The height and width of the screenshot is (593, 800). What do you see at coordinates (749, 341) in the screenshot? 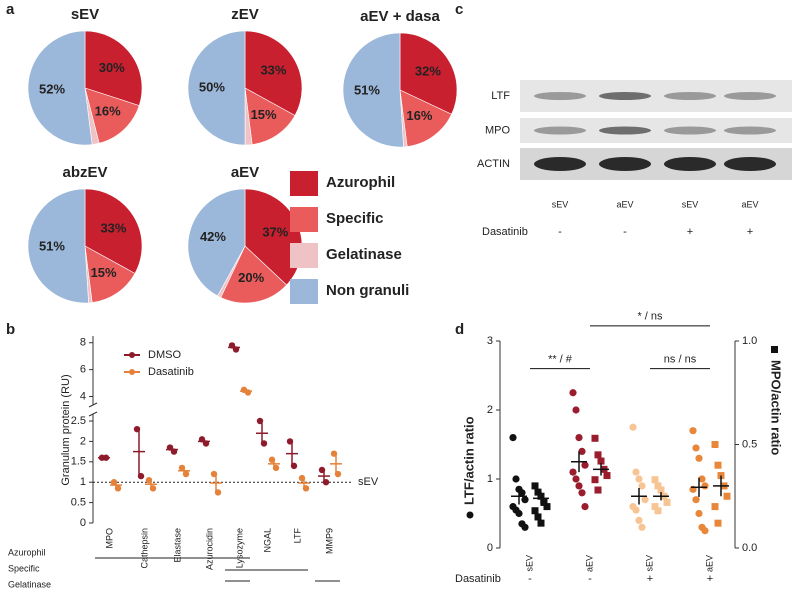
I see `y2-tick-label: 1.0` at bounding box center [749, 341].